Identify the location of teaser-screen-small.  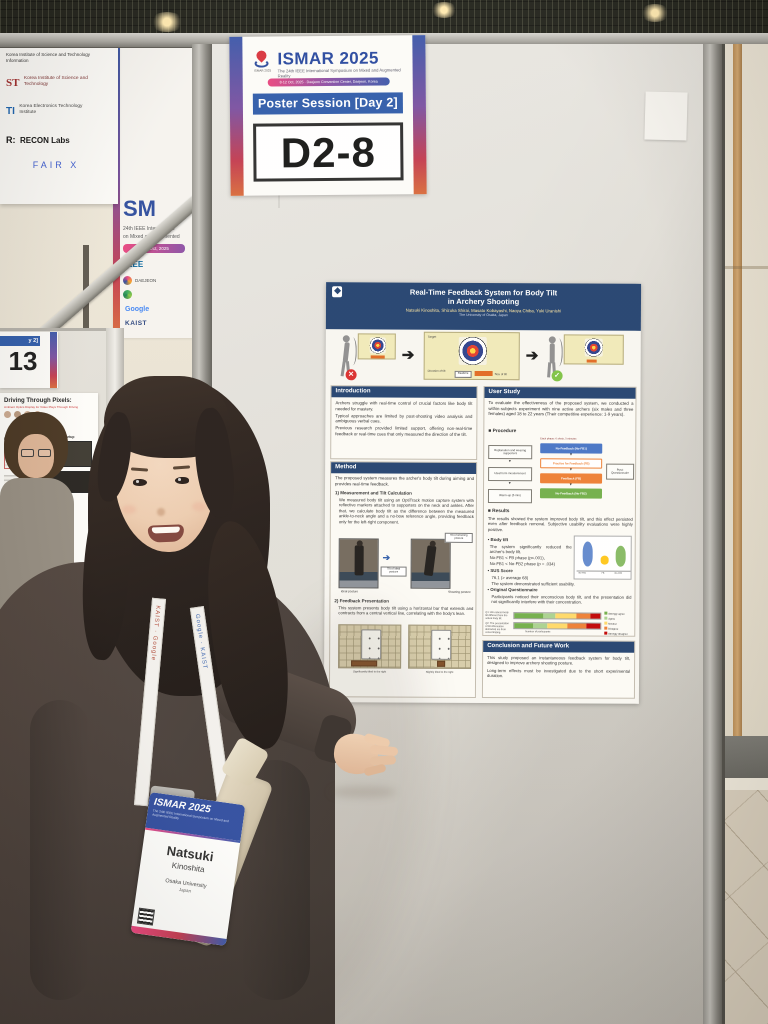
(376, 346).